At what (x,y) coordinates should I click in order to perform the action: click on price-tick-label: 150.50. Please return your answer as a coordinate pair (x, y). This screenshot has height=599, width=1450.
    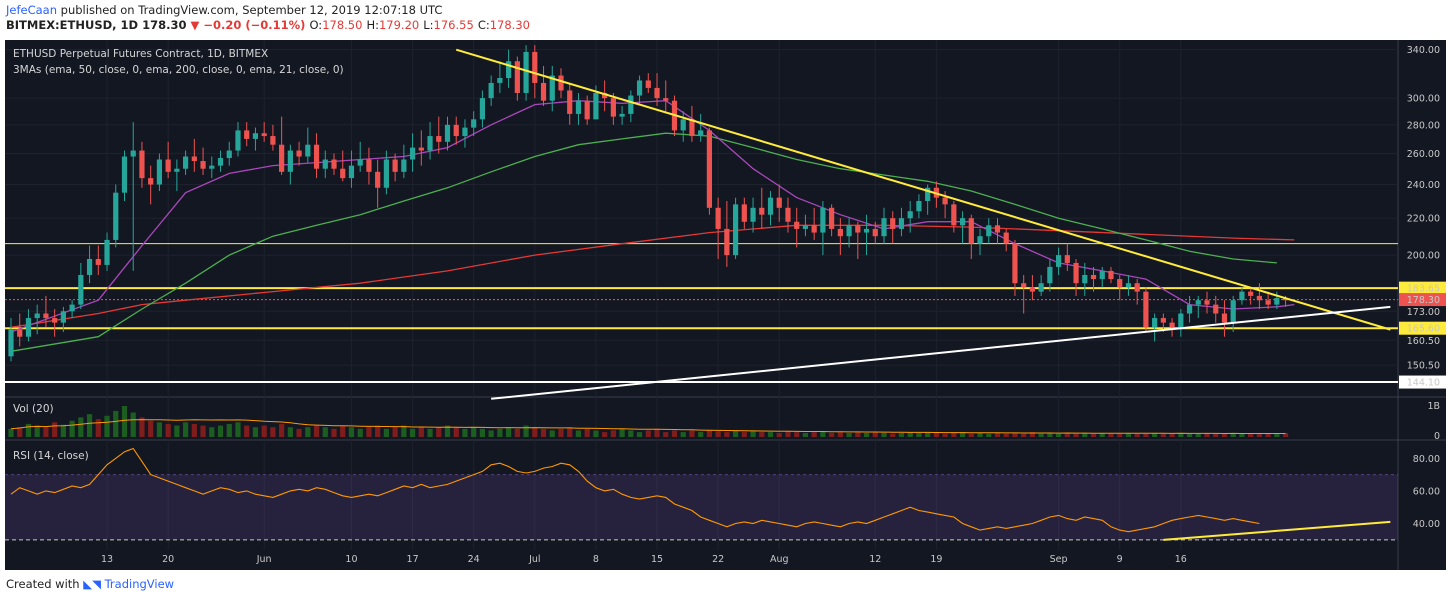
    Looking at the image, I should click on (1423, 366).